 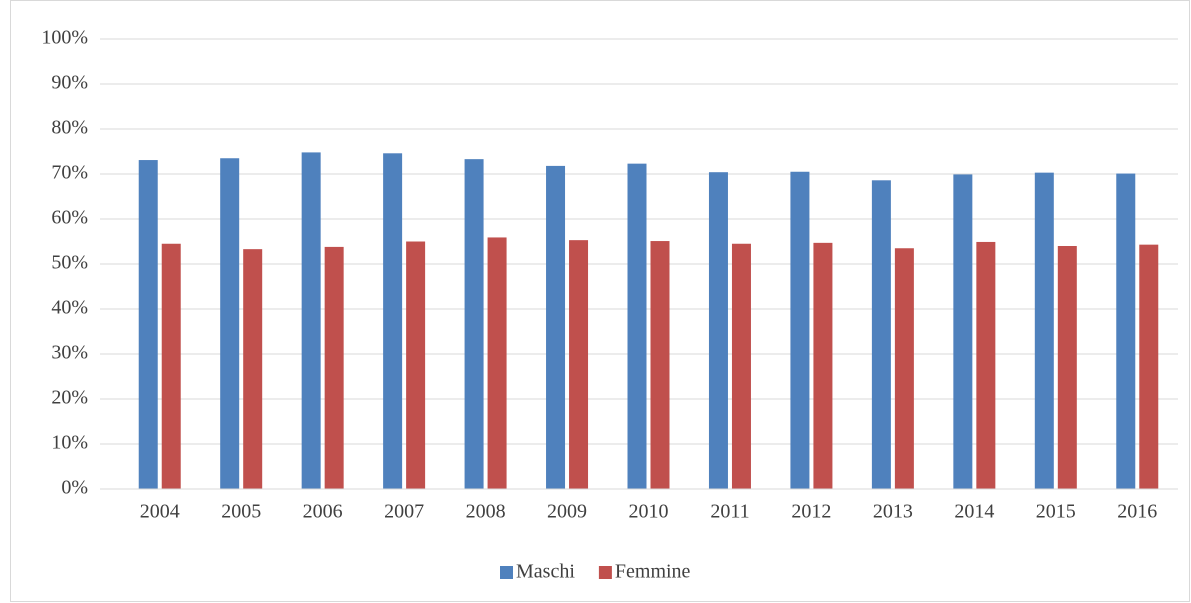 What do you see at coordinates (653, 572) in the screenshot?
I see `legend-label: Femmine` at bounding box center [653, 572].